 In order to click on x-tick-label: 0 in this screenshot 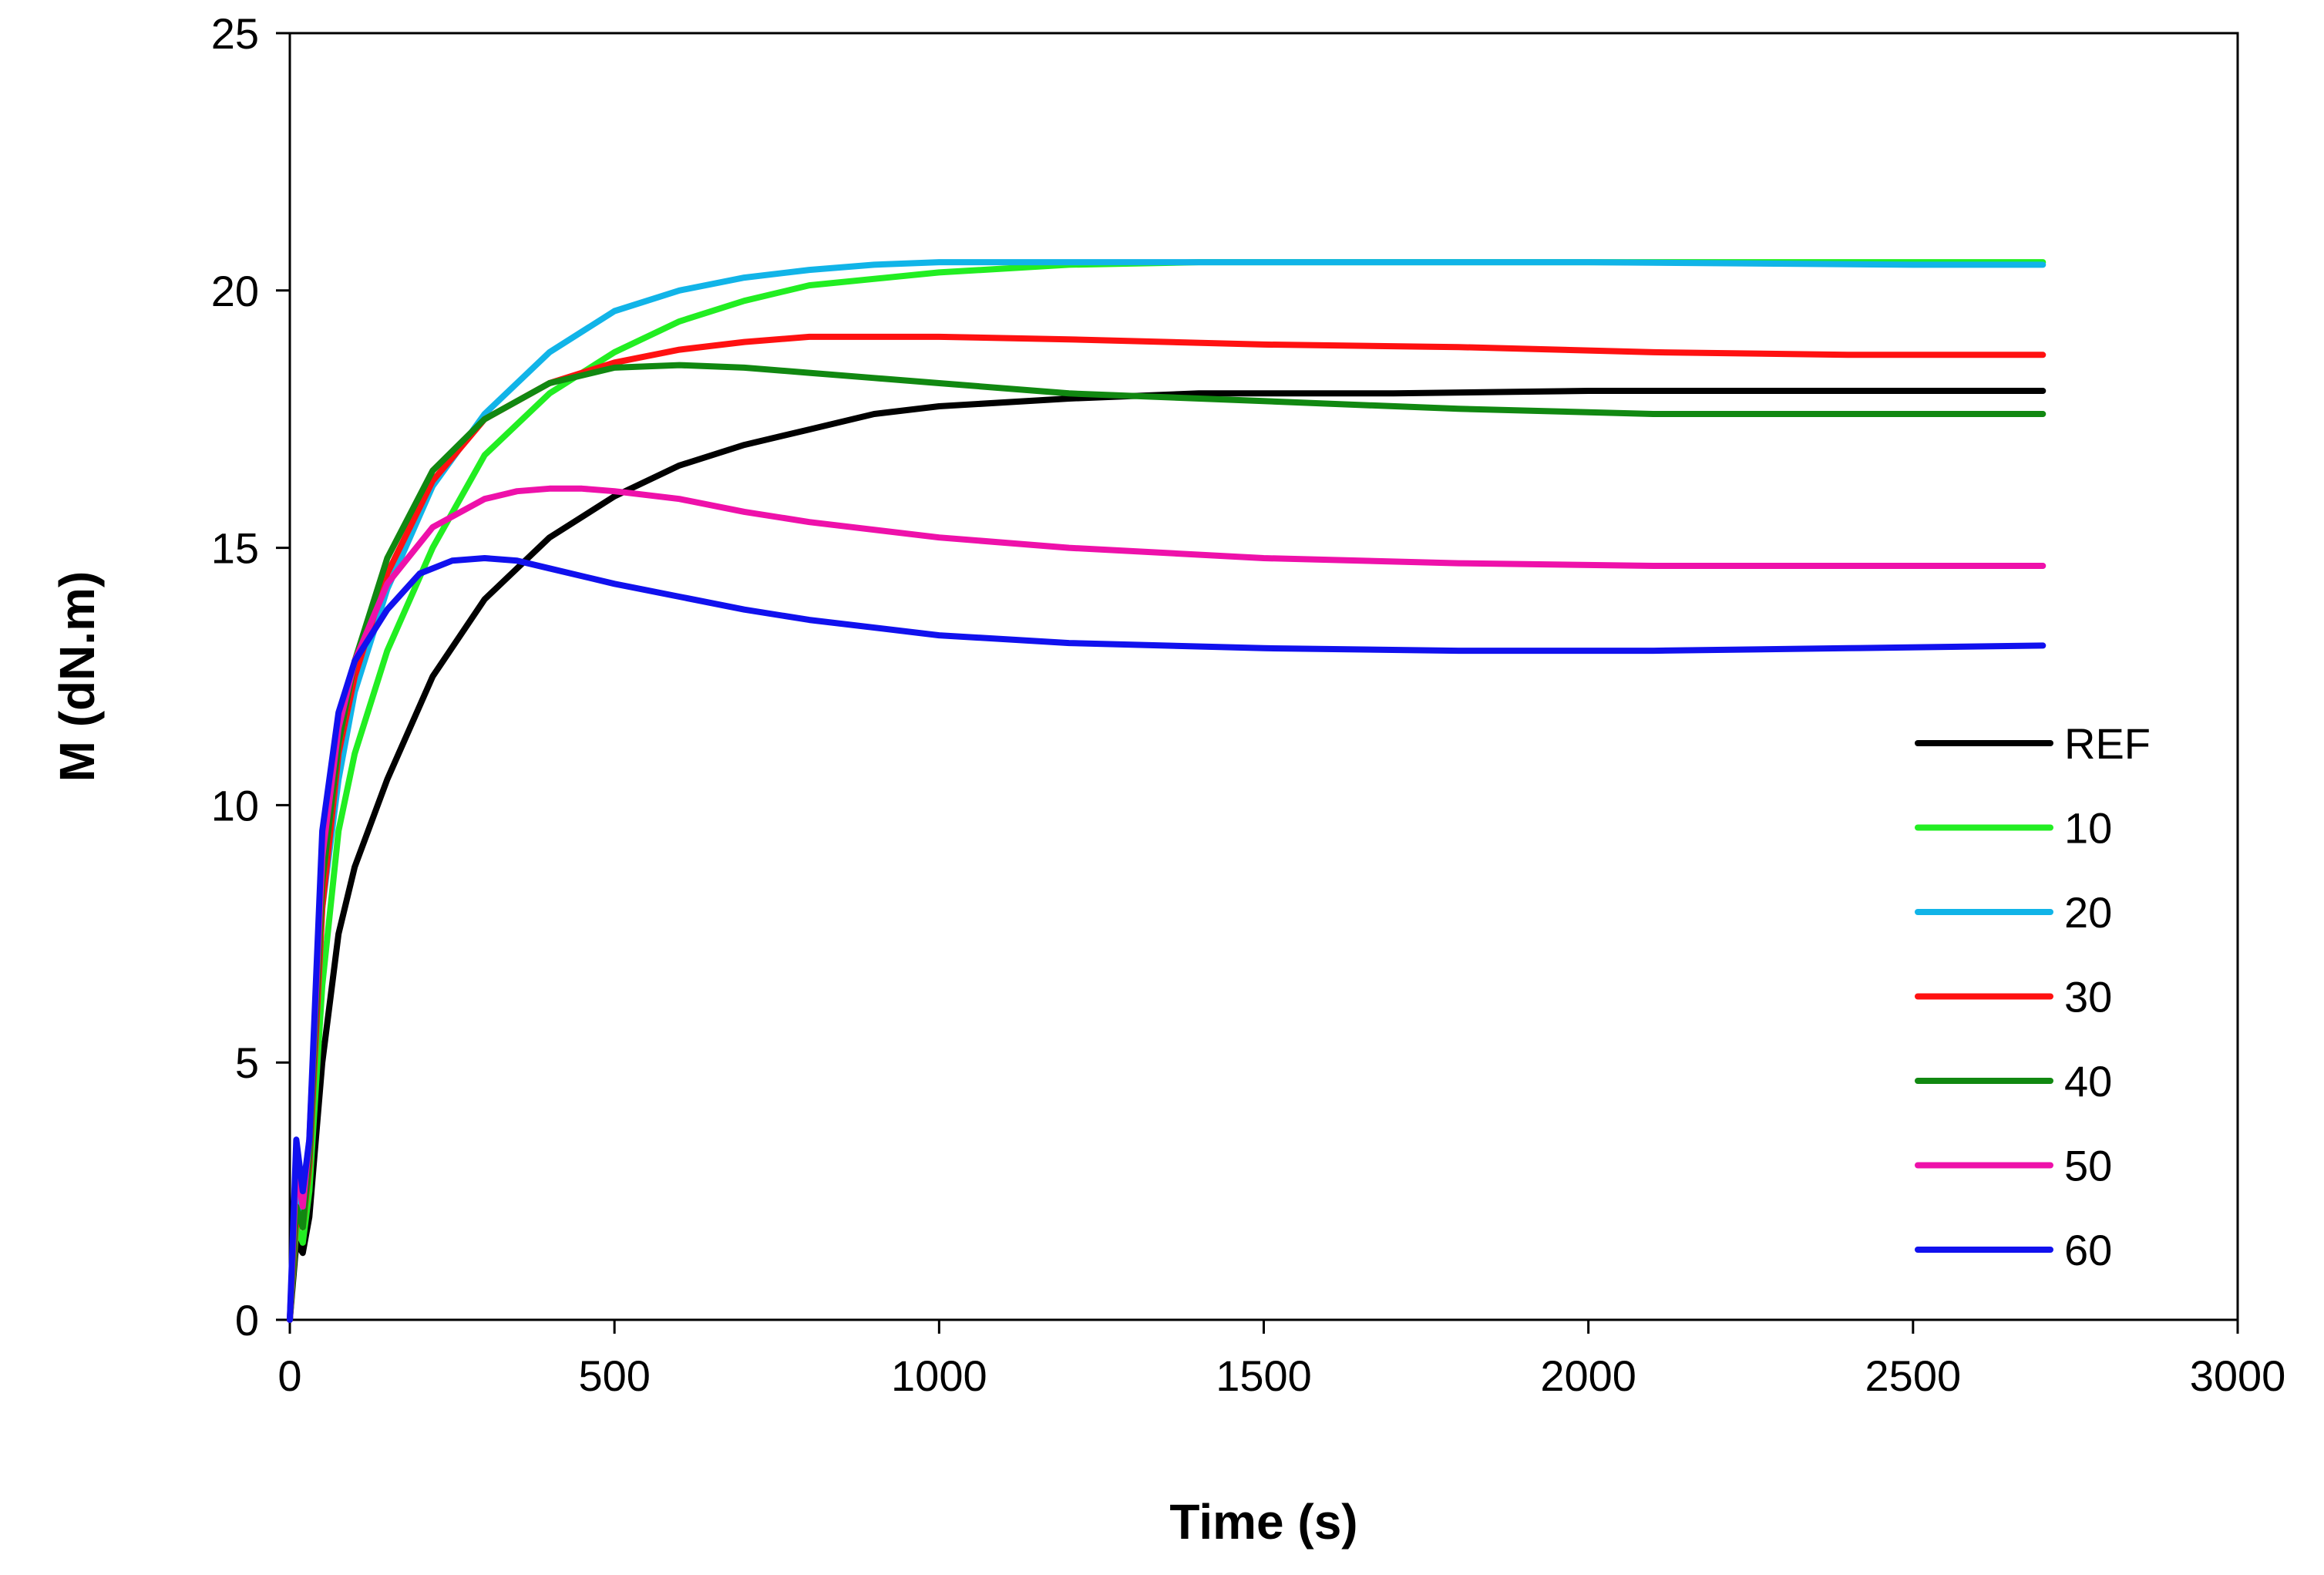, I will do `click(289, 1375)`.